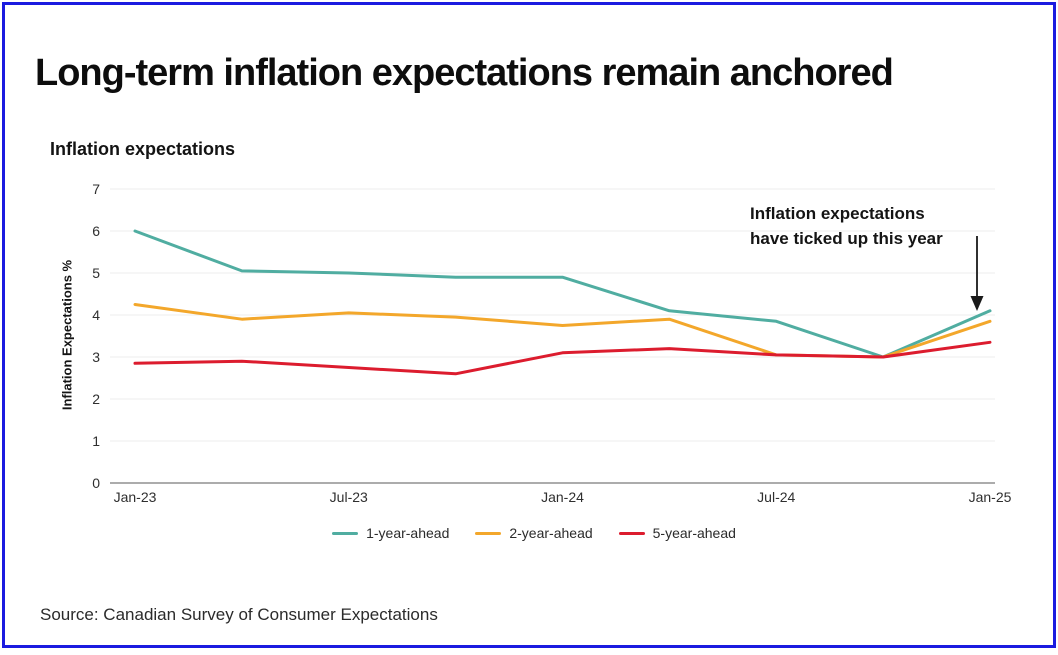 The image size is (1058, 655). What do you see at coordinates (96, 441) in the screenshot?
I see `y-tick-label: 1` at bounding box center [96, 441].